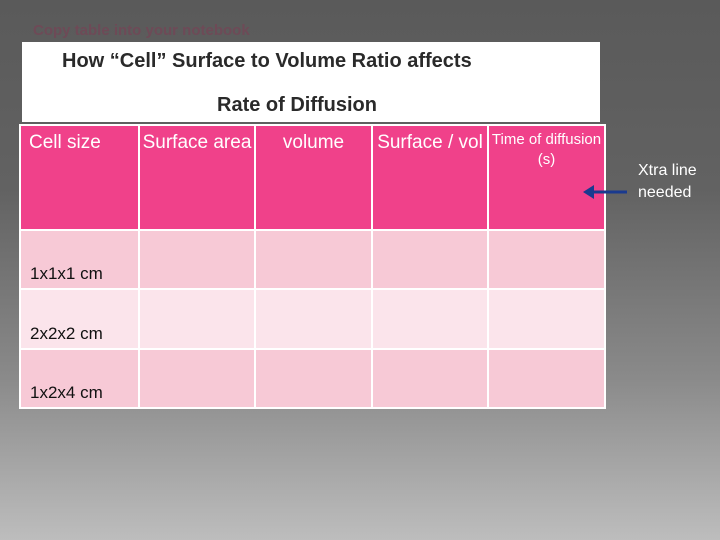 This screenshot has width=720, height=540. I want to click on header-surface-area: Surface area, so click(197, 177).